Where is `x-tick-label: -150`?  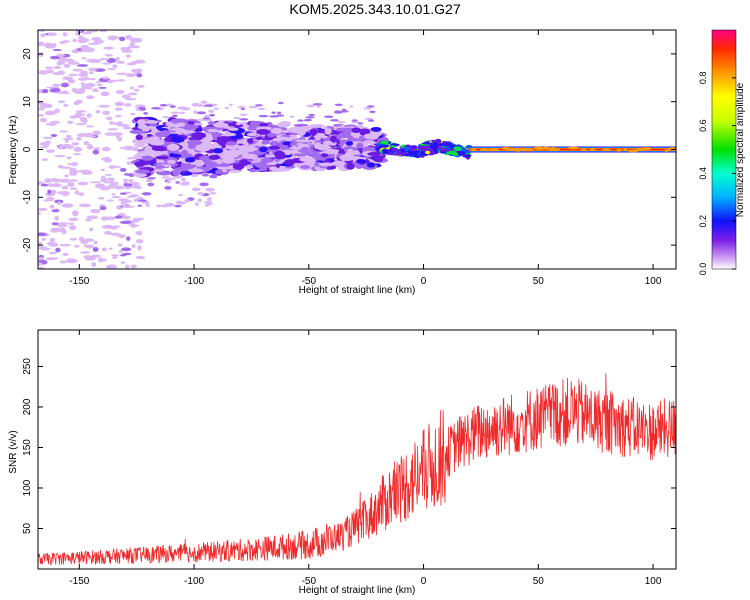
x-tick-label: -150 is located at coordinates (79, 281).